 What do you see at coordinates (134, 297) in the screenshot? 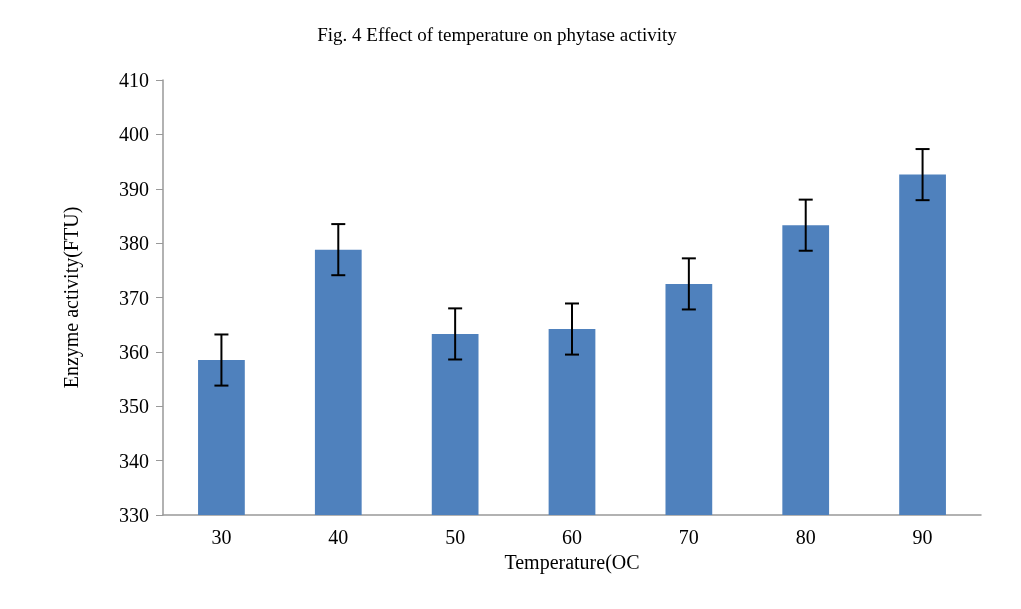
I see `y-tick-label: 370` at bounding box center [134, 297].